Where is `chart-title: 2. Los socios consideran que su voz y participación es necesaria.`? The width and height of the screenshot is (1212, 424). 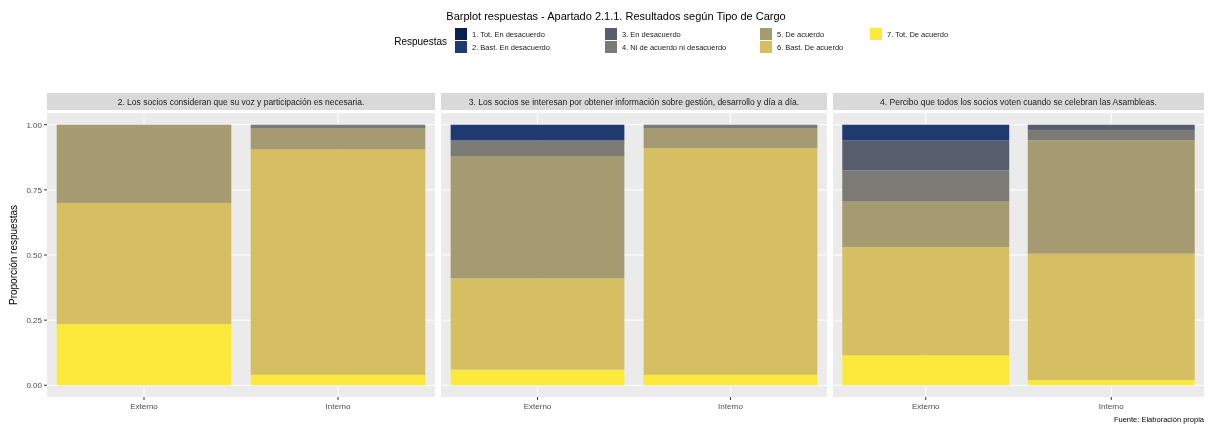
chart-title: 2. Los socios consideran que su voz y participación es necesaria. is located at coordinates (241, 102).